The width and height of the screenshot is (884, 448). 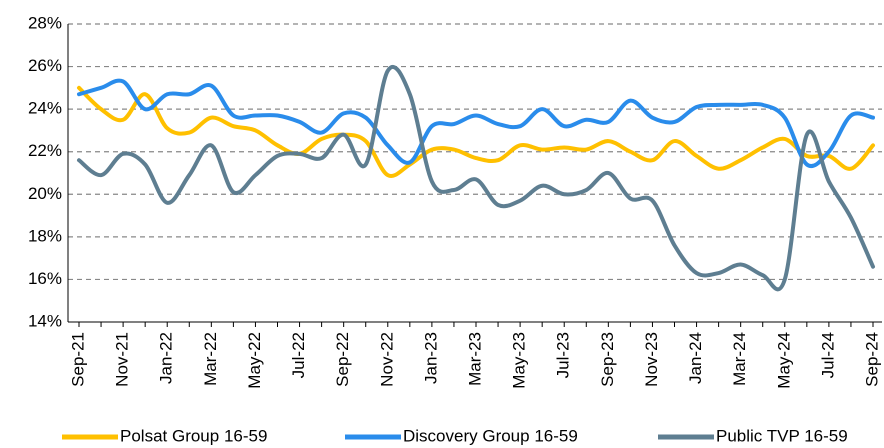 What do you see at coordinates (45, 235) in the screenshot?
I see `y-tick-label: 18%` at bounding box center [45, 235].